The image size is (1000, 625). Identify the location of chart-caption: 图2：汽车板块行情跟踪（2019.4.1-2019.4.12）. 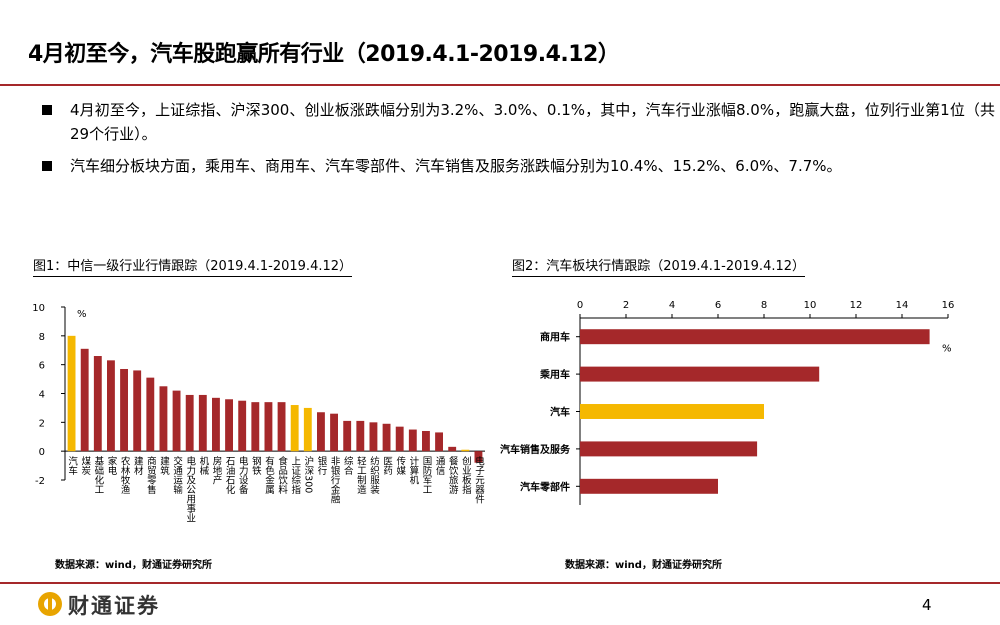
(659, 266).